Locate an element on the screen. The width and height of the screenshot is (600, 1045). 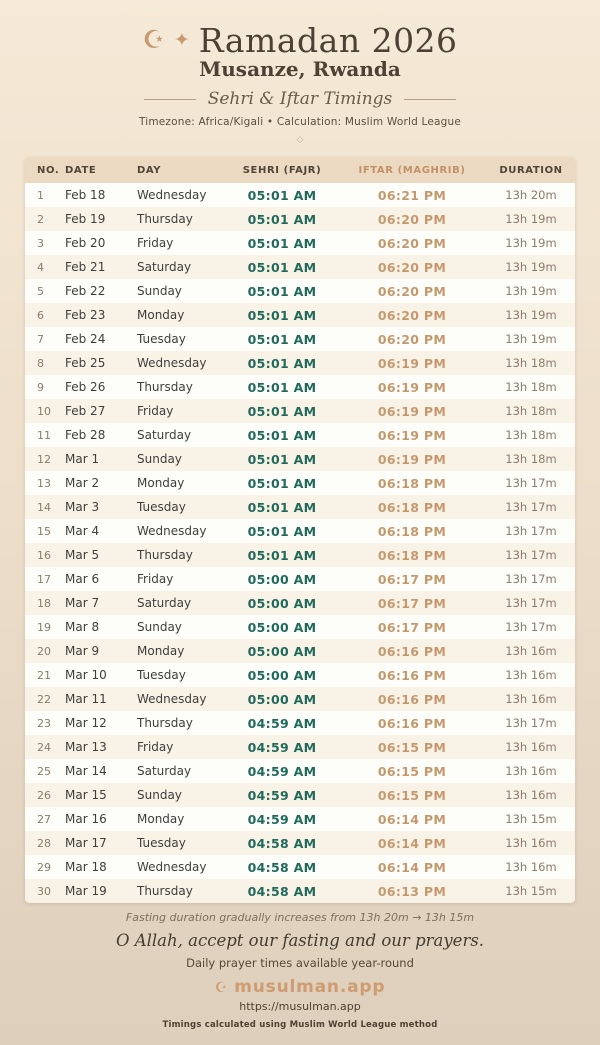
iftar-time-cell: 06:18 PM is located at coordinates (412, 483).